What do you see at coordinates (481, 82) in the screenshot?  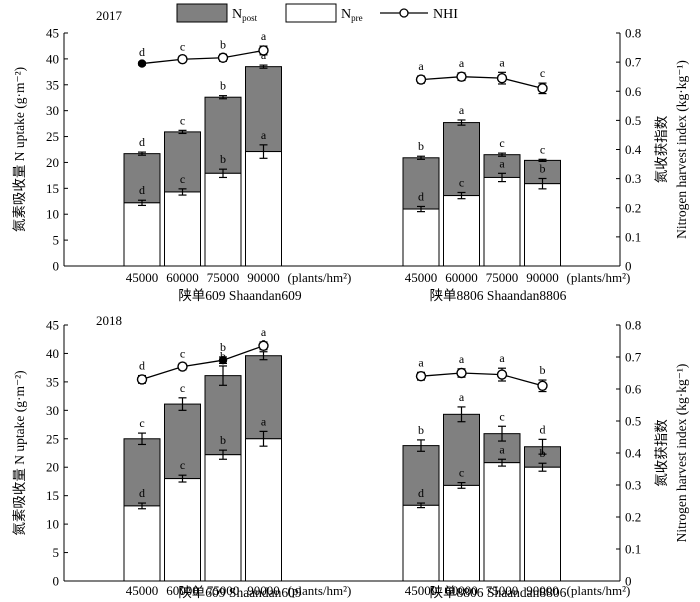 I see `nhi-line` at bounding box center [481, 82].